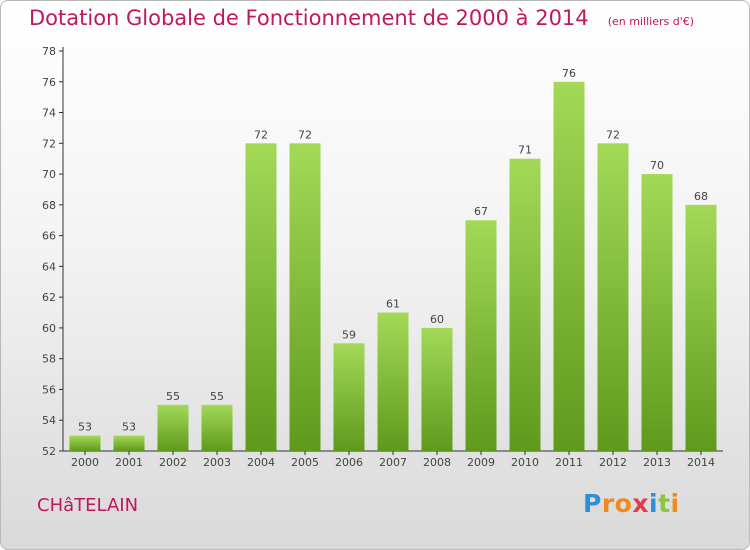  I want to click on y-tick-label: 52, so click(49, 451).